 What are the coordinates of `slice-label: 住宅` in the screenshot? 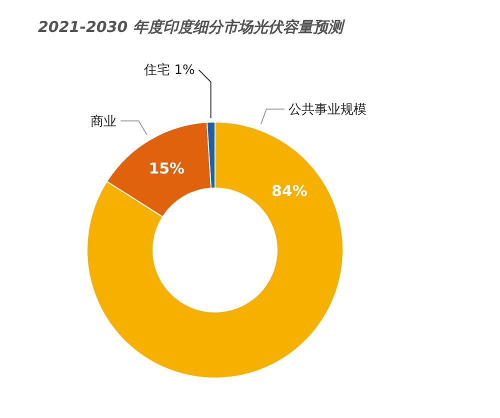 It's located at (157, 70).